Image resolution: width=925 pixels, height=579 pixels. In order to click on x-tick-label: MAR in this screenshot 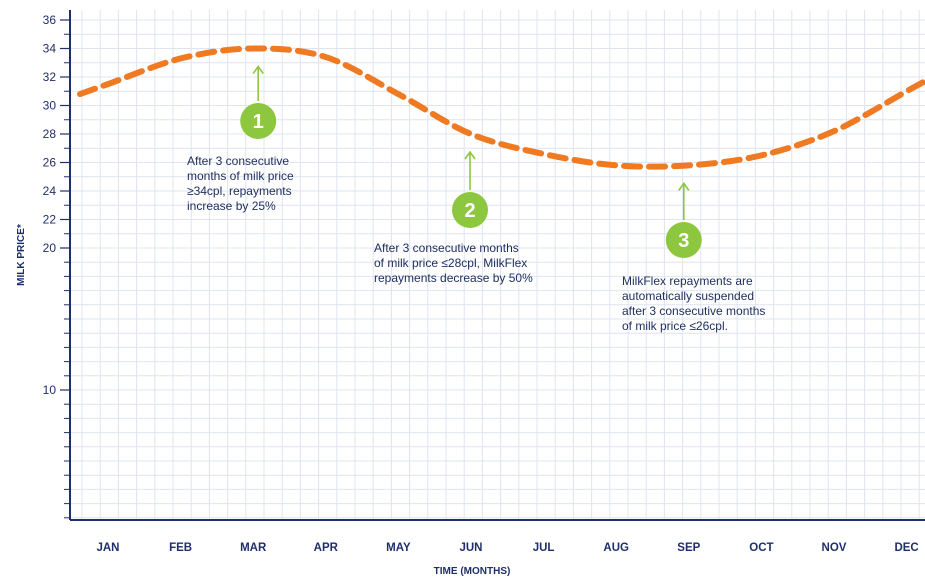, I will do `click(253, 548)`.